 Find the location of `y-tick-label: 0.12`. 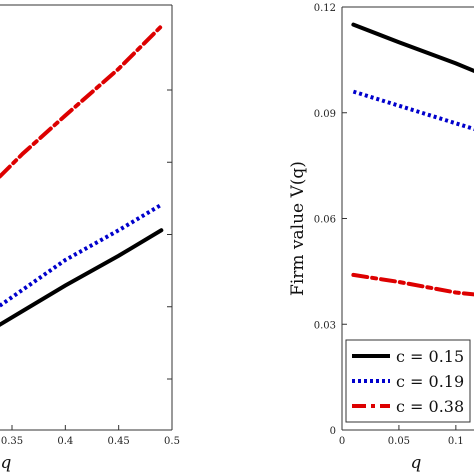

y-tick-label: 0.12 is located at coordinates (325, 8).